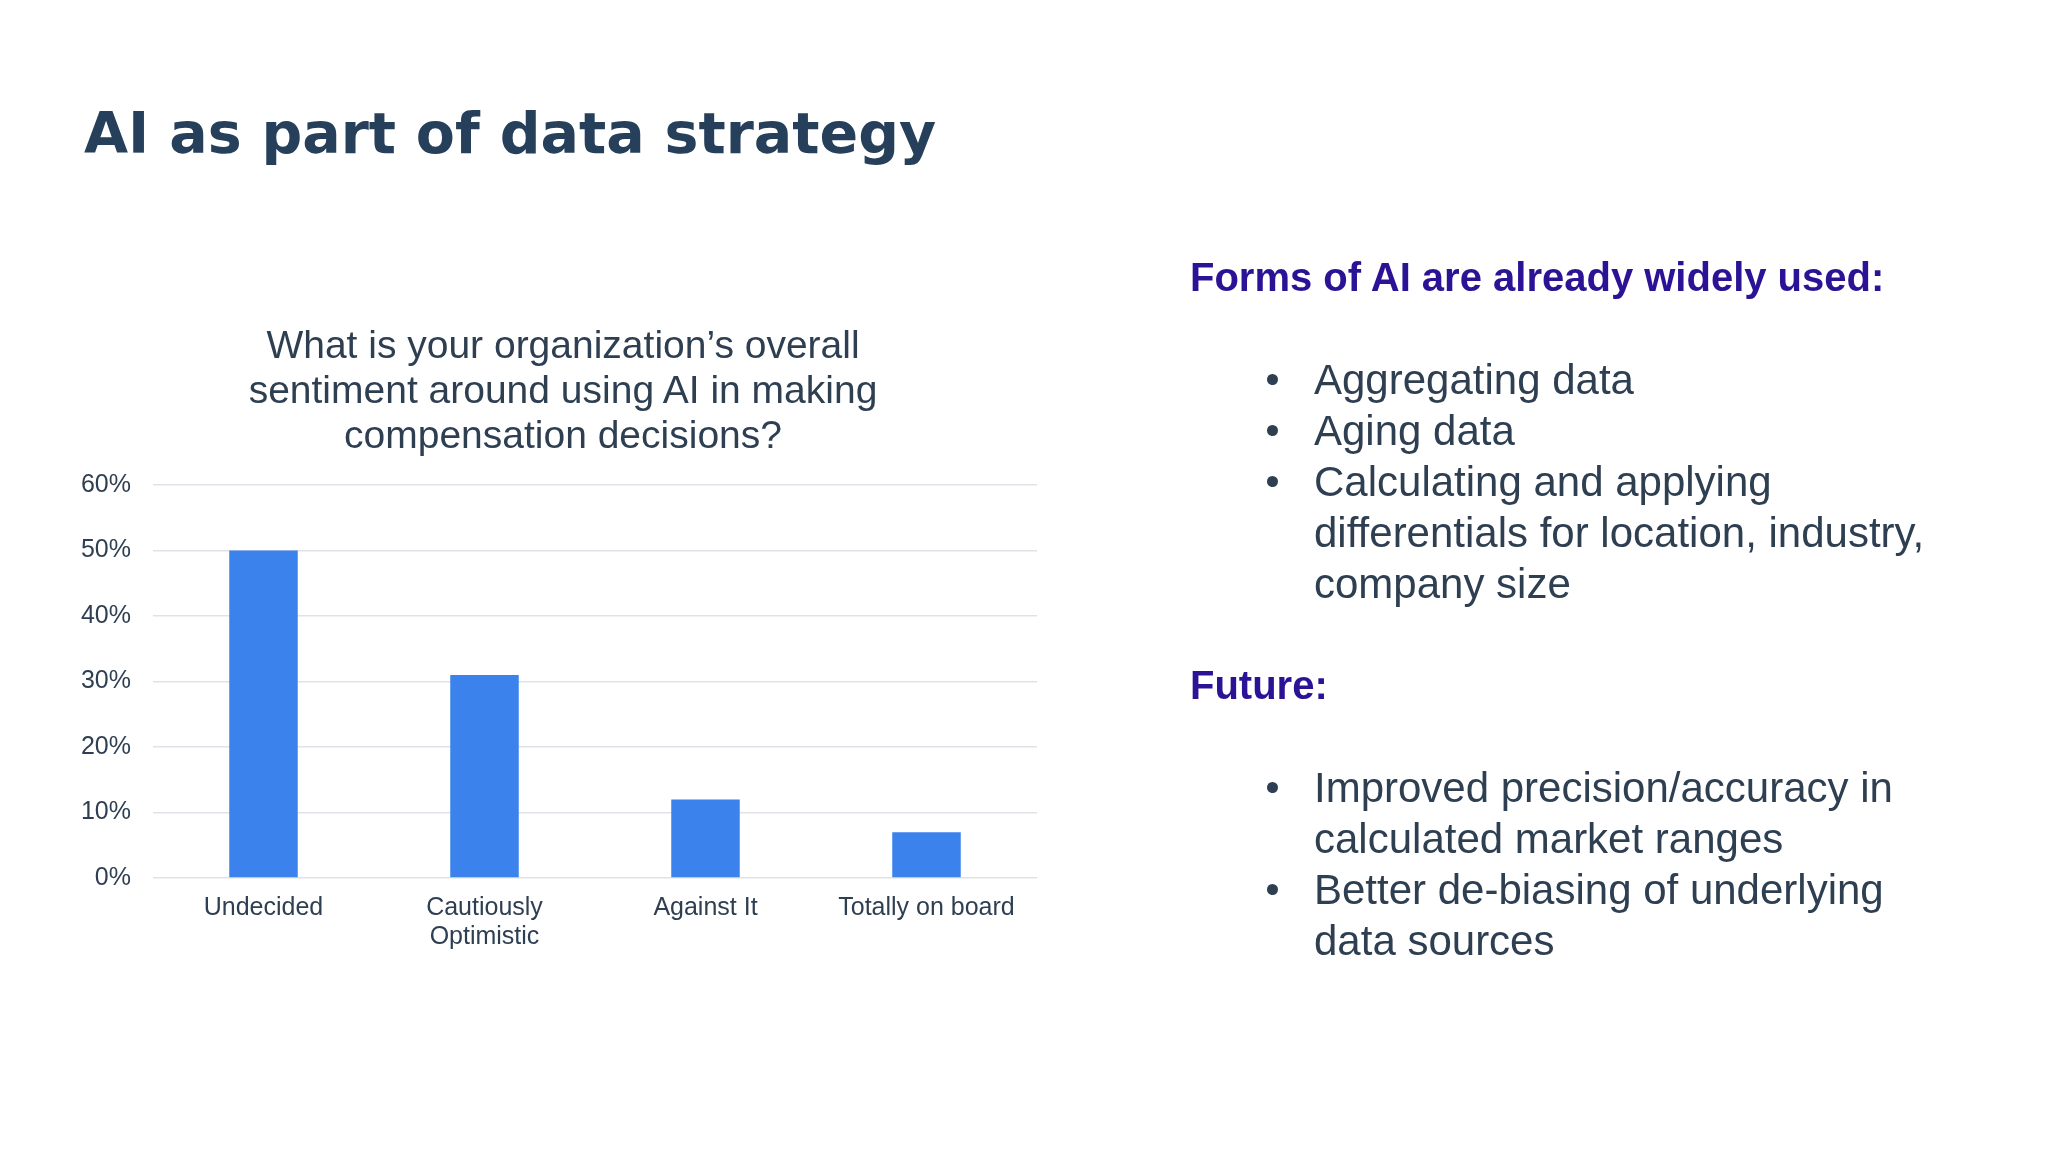 The width and height of the screenshot is (2048, 1152). Describe the element at coordinates (1599, 915) in the screenshot. I see `text: Better de-biasing of underlying data sources` at that location.